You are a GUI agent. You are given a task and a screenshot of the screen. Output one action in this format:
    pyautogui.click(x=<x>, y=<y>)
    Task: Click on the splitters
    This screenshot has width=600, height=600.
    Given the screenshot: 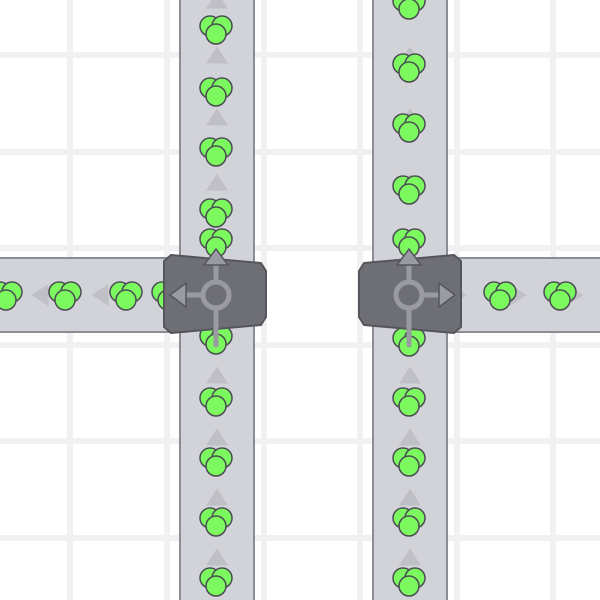 What is the action you would take?
    pyautogui.click(x=312, y=297)
    